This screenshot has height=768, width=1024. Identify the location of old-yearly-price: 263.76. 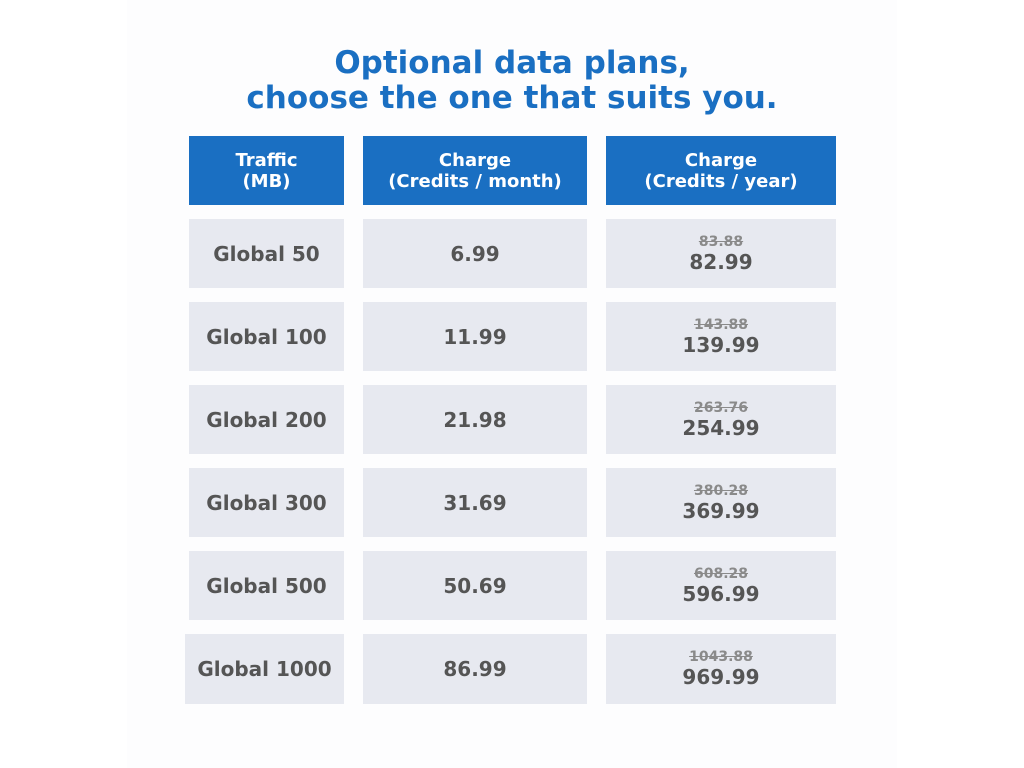
(721, 407).